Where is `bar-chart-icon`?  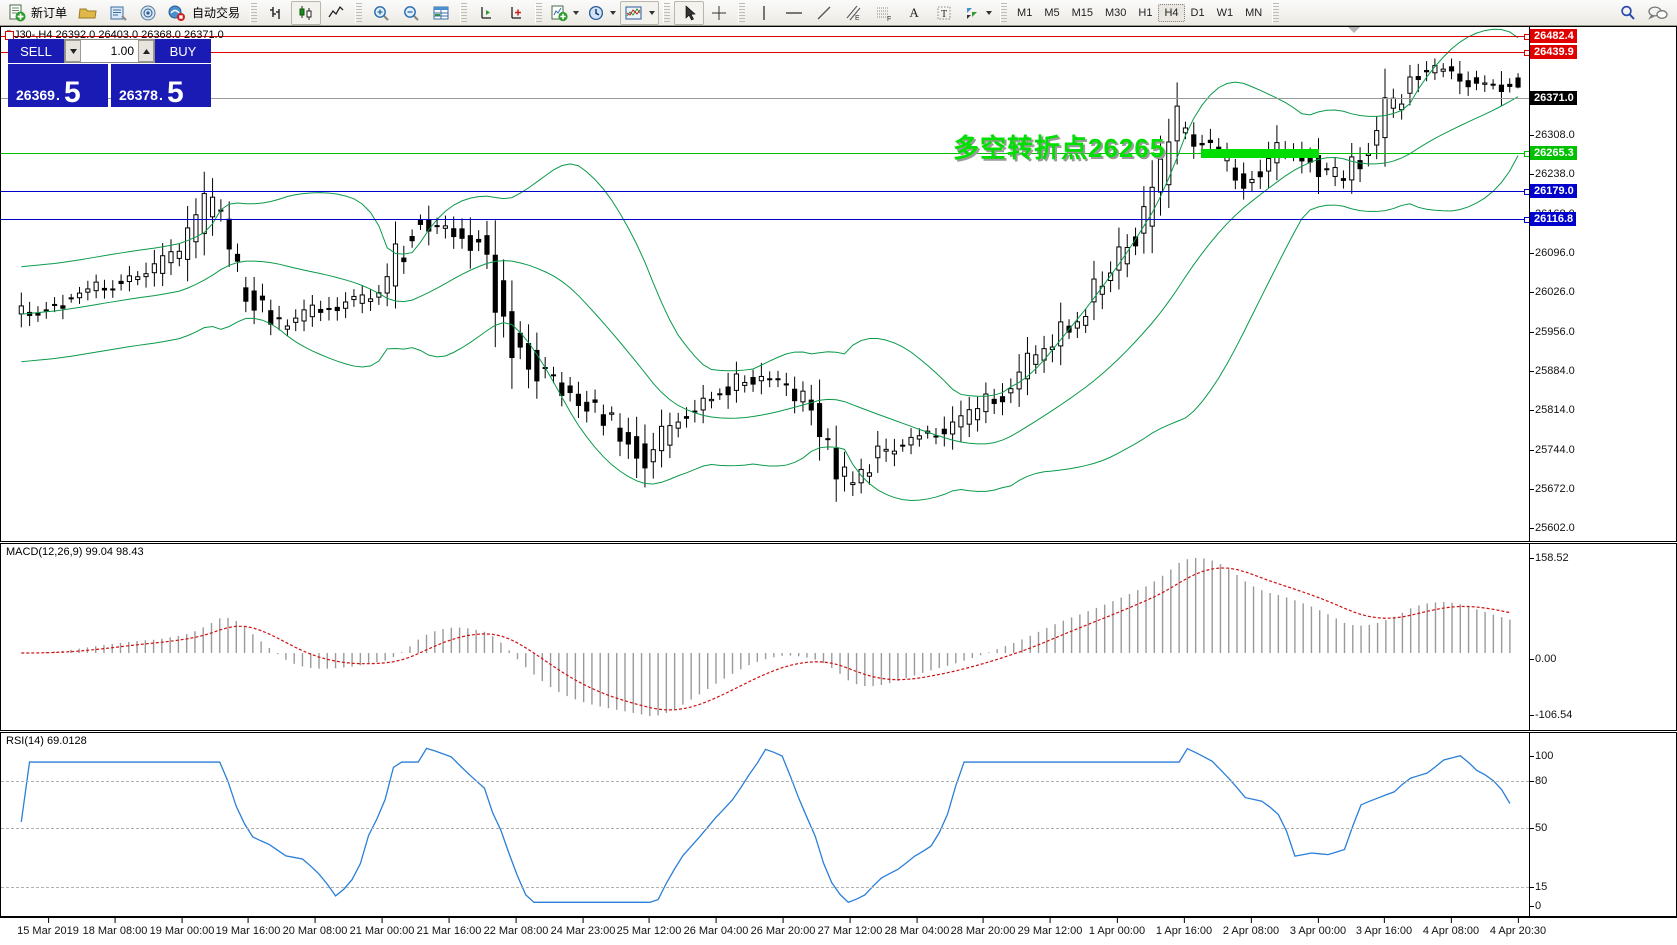
bar-chart-icon is located at coordinates (275, 12).